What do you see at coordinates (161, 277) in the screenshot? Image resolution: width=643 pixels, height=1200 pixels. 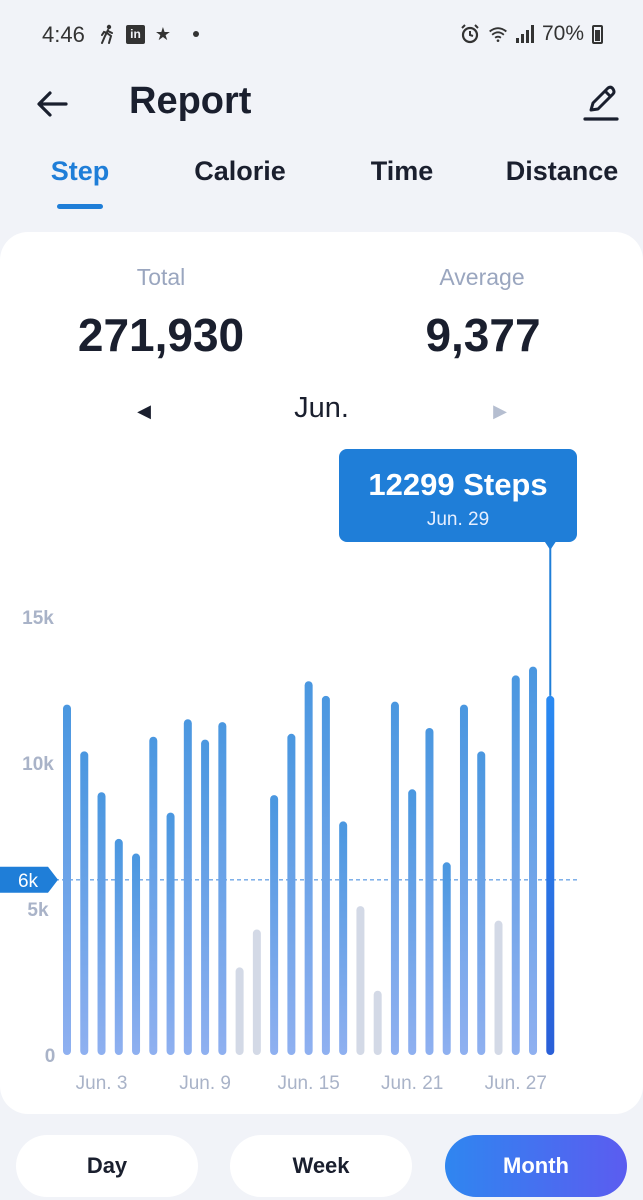 I see `total-label: Total` at bounding box center [161, 277].